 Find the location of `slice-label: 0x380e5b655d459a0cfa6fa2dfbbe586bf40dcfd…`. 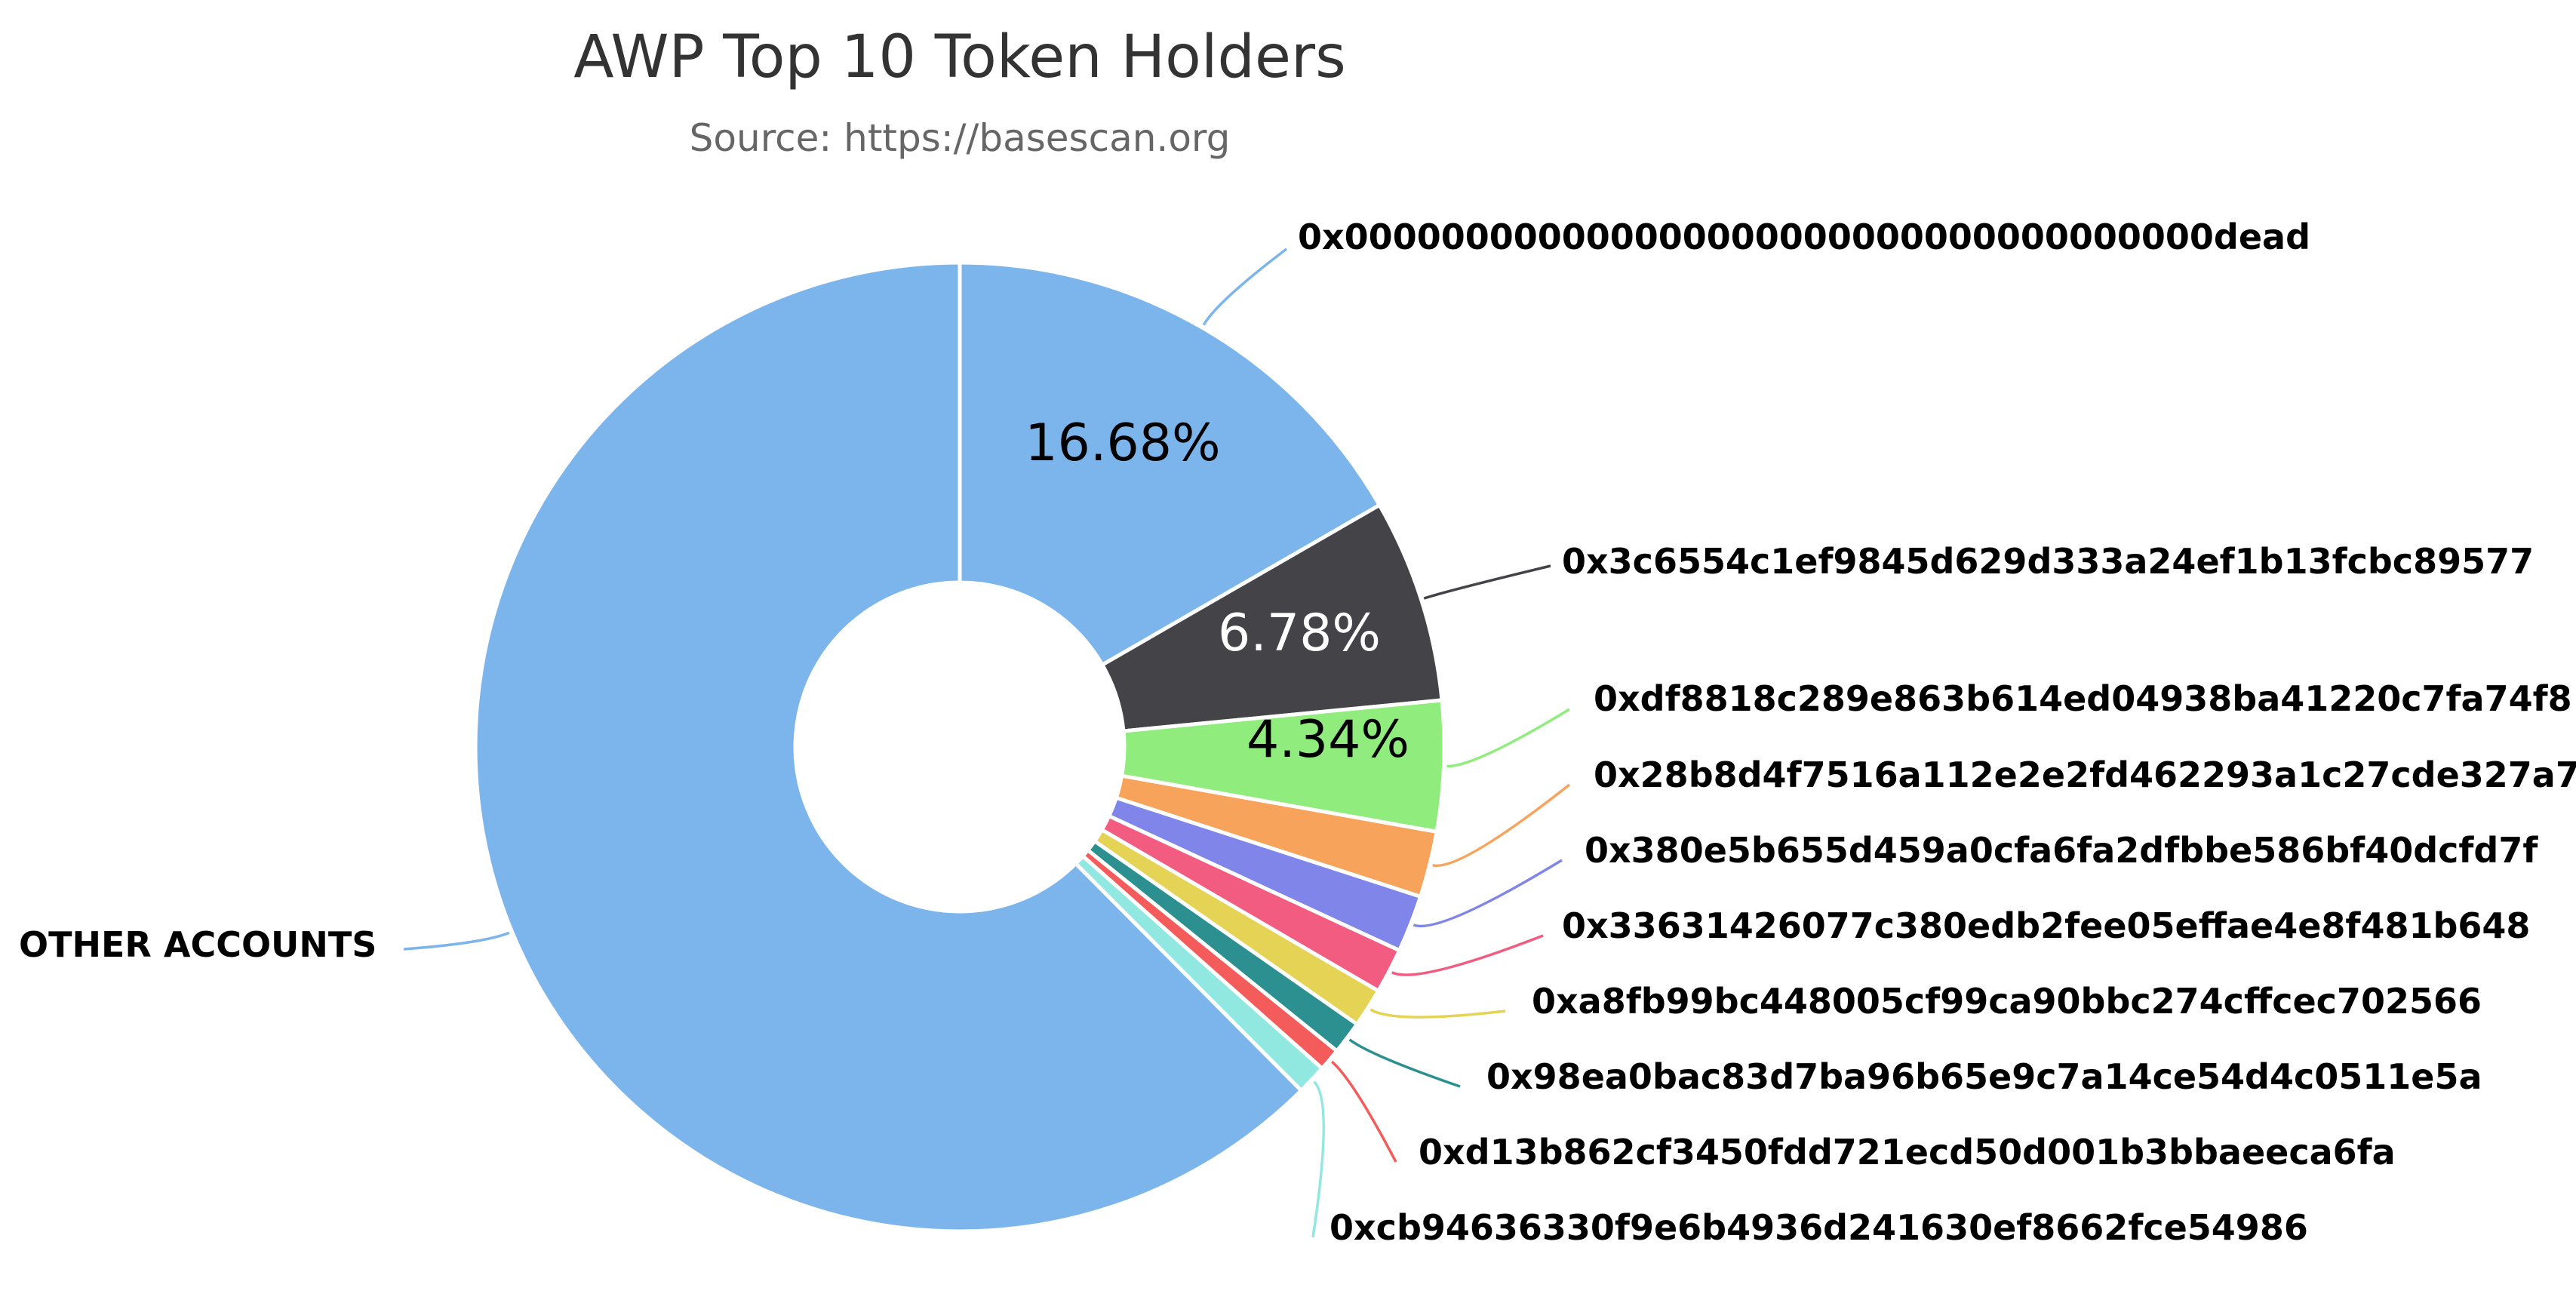

slice-label: 0x380e5b655d459a0cfa6fa2dfbbe586bf40dcfd… is located at coordinates (2061, 851).